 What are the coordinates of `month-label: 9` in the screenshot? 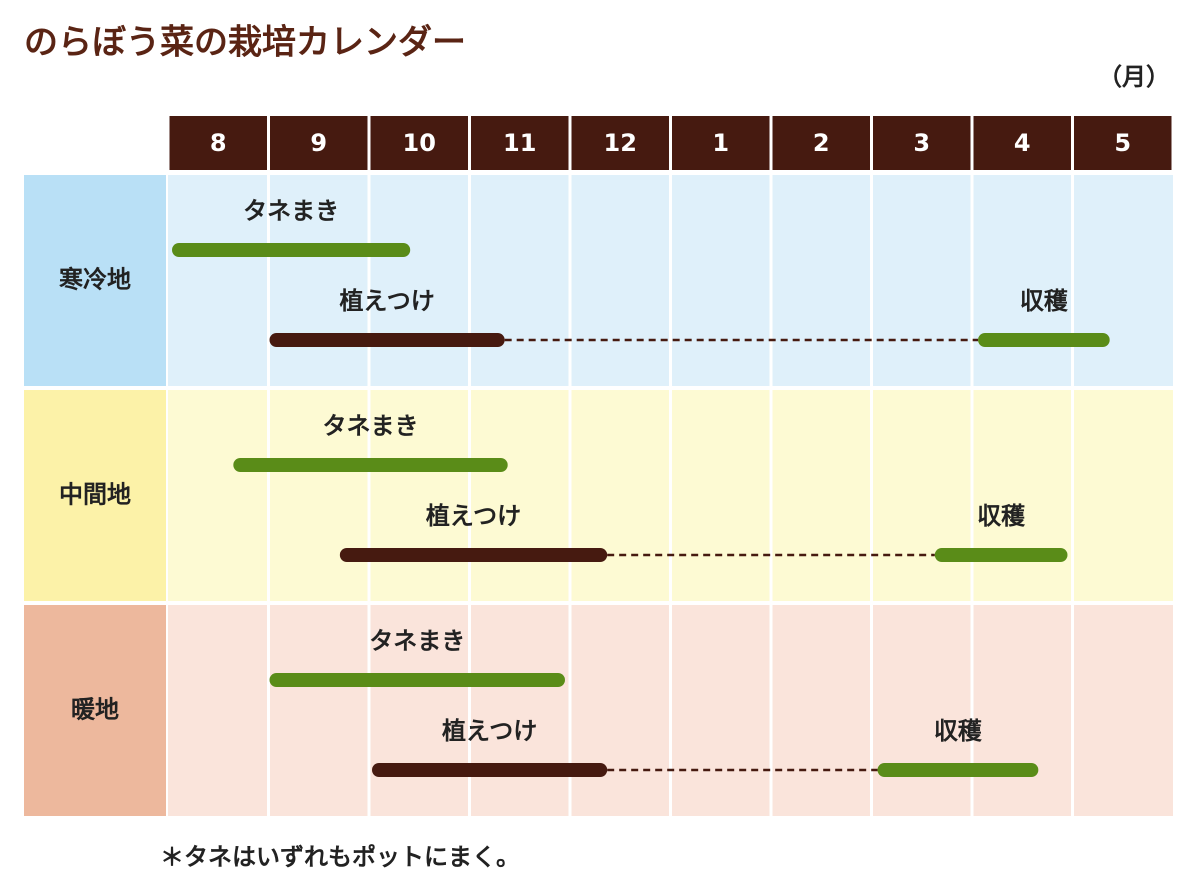 It's located at (318, 143).